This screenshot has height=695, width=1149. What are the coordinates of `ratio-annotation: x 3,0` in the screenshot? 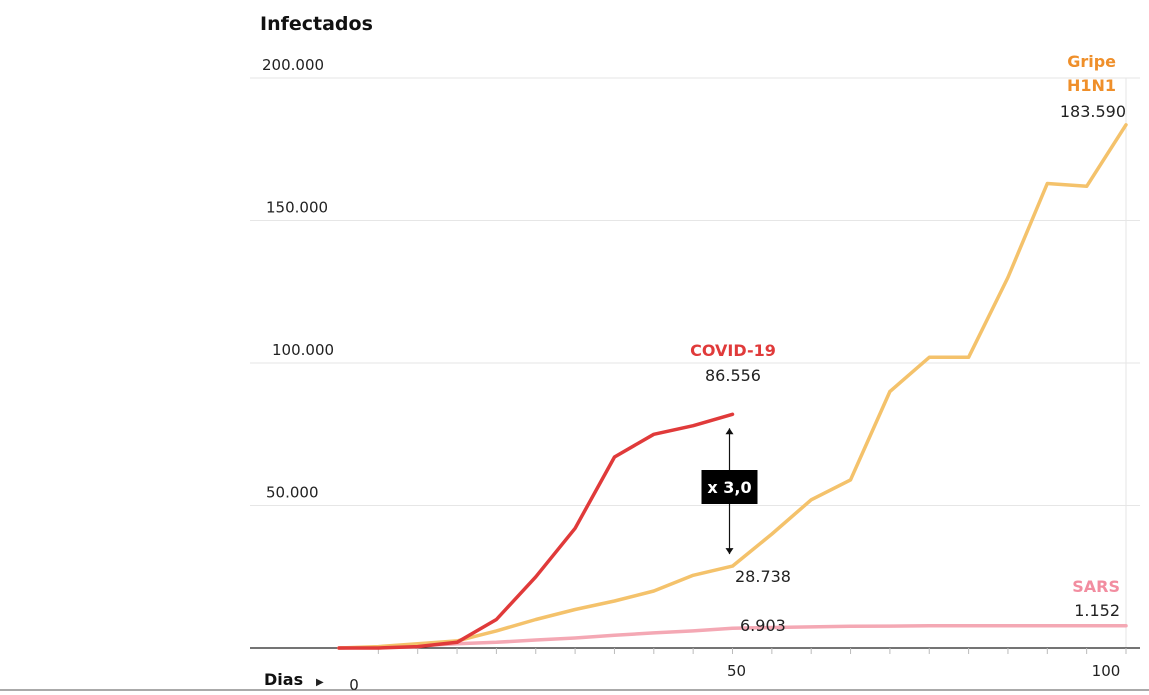 It's located at (729, 491).